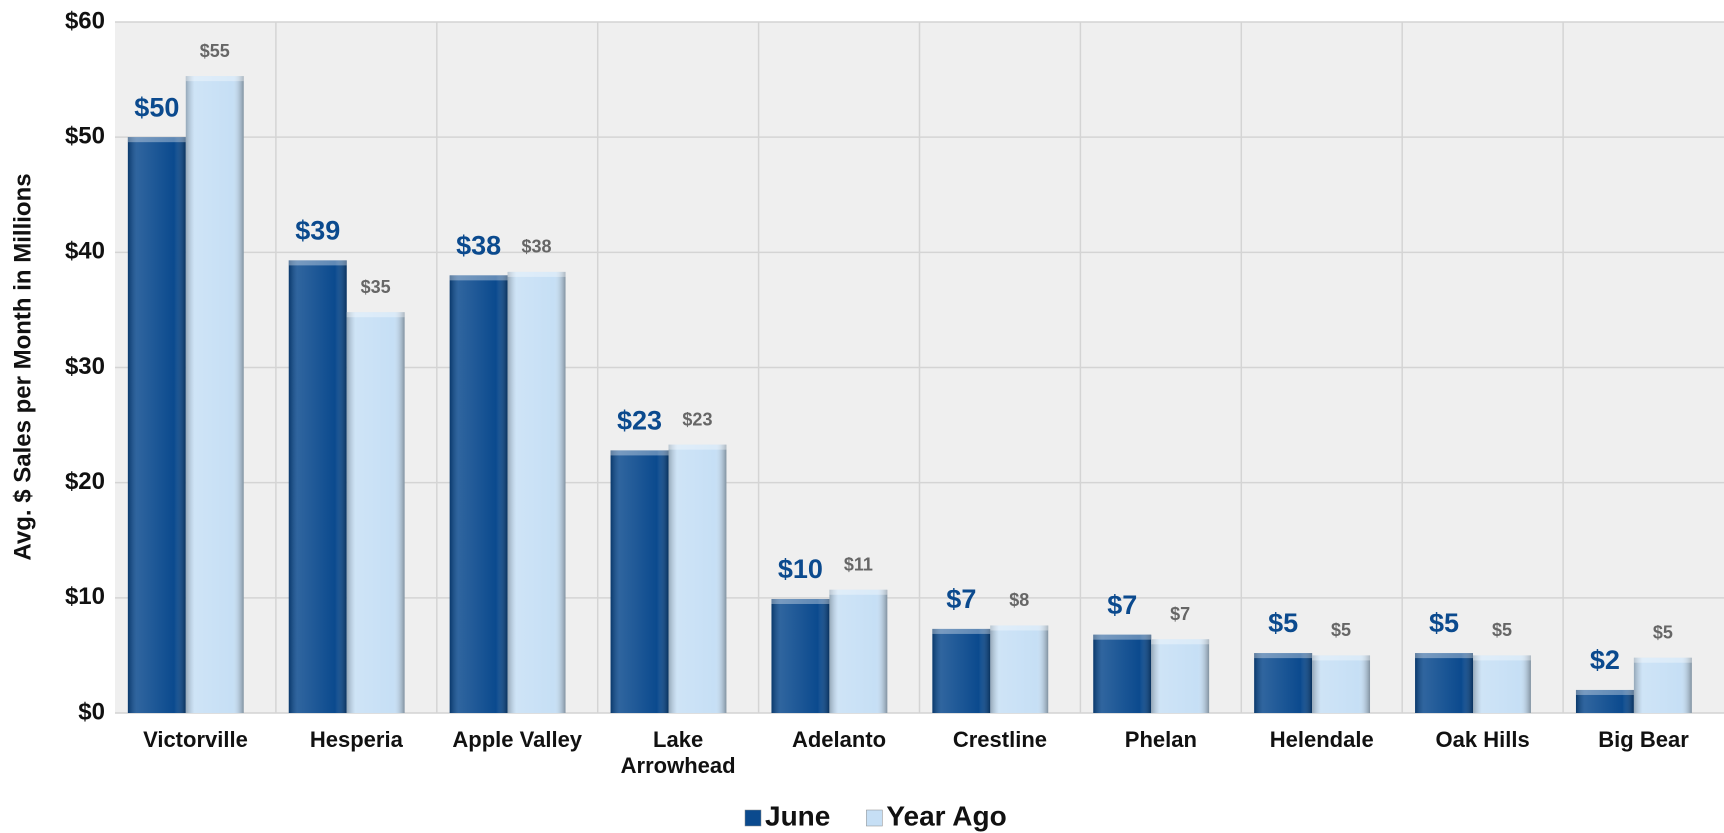 The width and height of the screenshot is (1724, 833). I want to click on data-label: $8, so click(1019, 600).